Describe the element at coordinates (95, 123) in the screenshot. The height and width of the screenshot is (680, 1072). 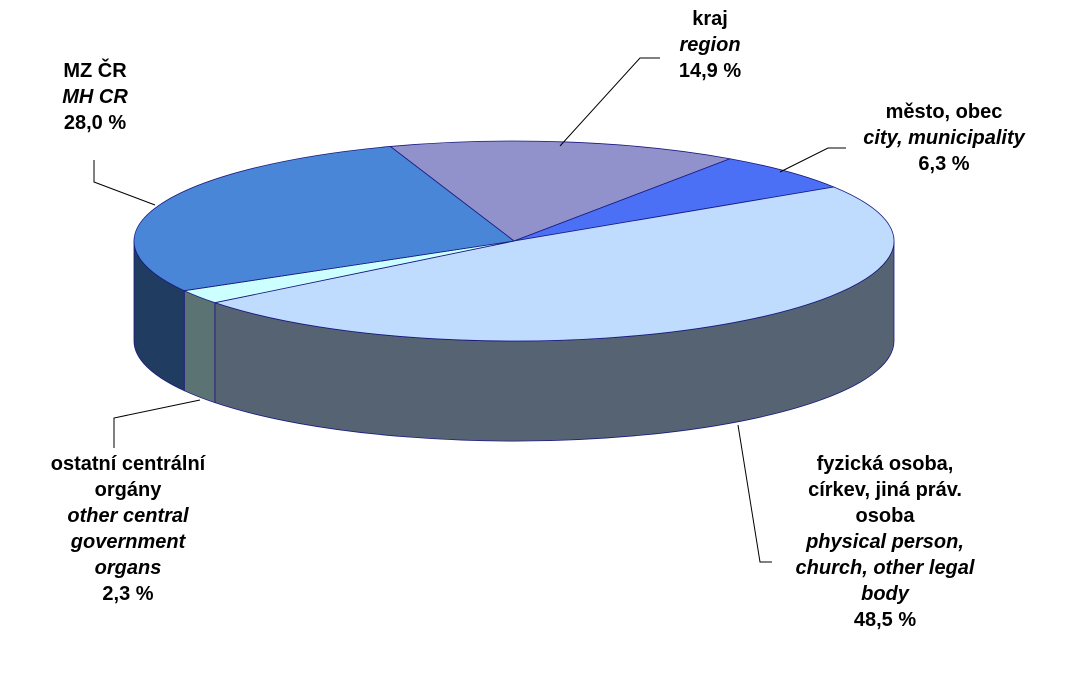
I see `value-label: 28,0 %` at that location.